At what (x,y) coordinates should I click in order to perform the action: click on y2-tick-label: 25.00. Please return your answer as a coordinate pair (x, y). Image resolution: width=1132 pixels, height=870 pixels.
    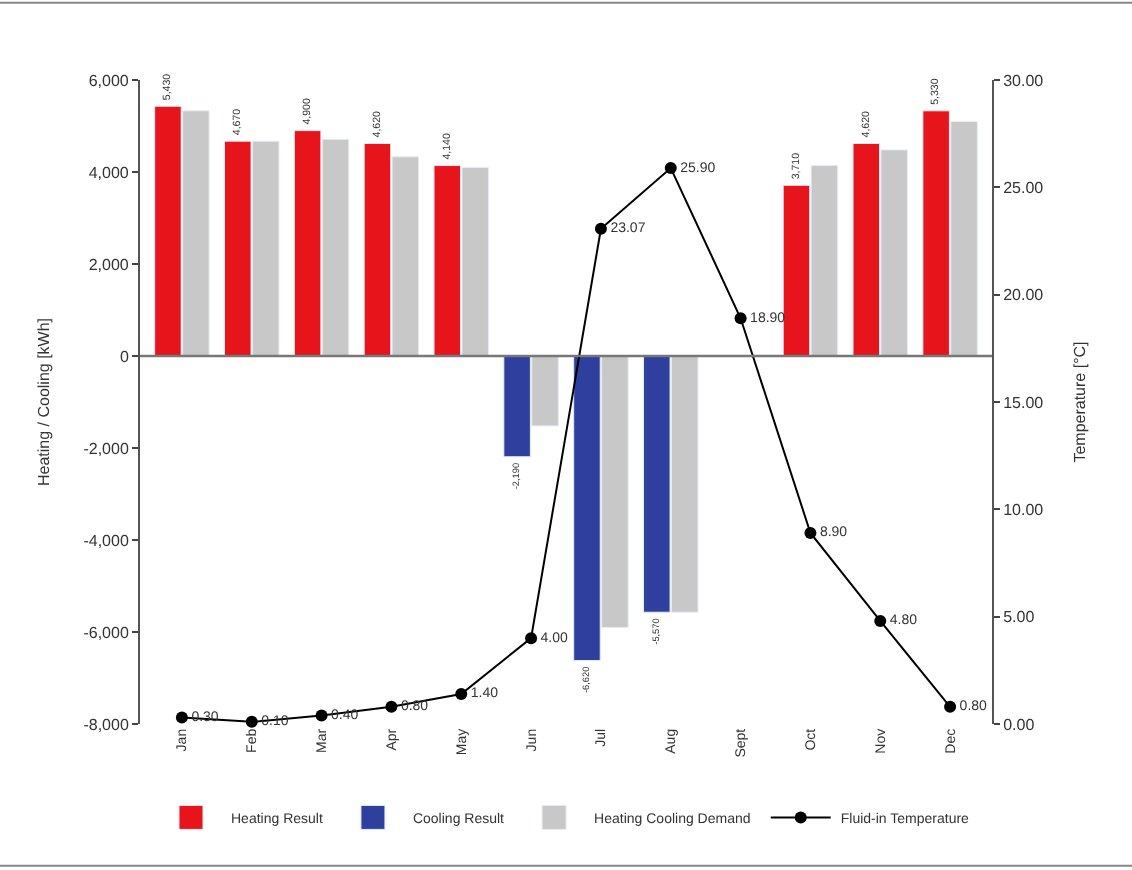
    Looking at the image, I should click on (1024, 187).